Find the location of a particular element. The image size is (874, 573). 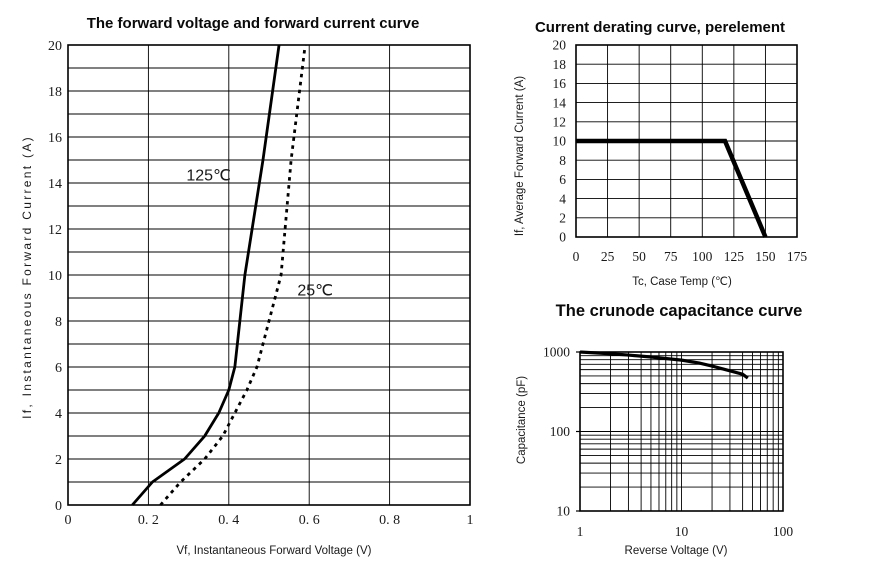

curve-label-125c: 125℃ is located at coordinates (208, 176).